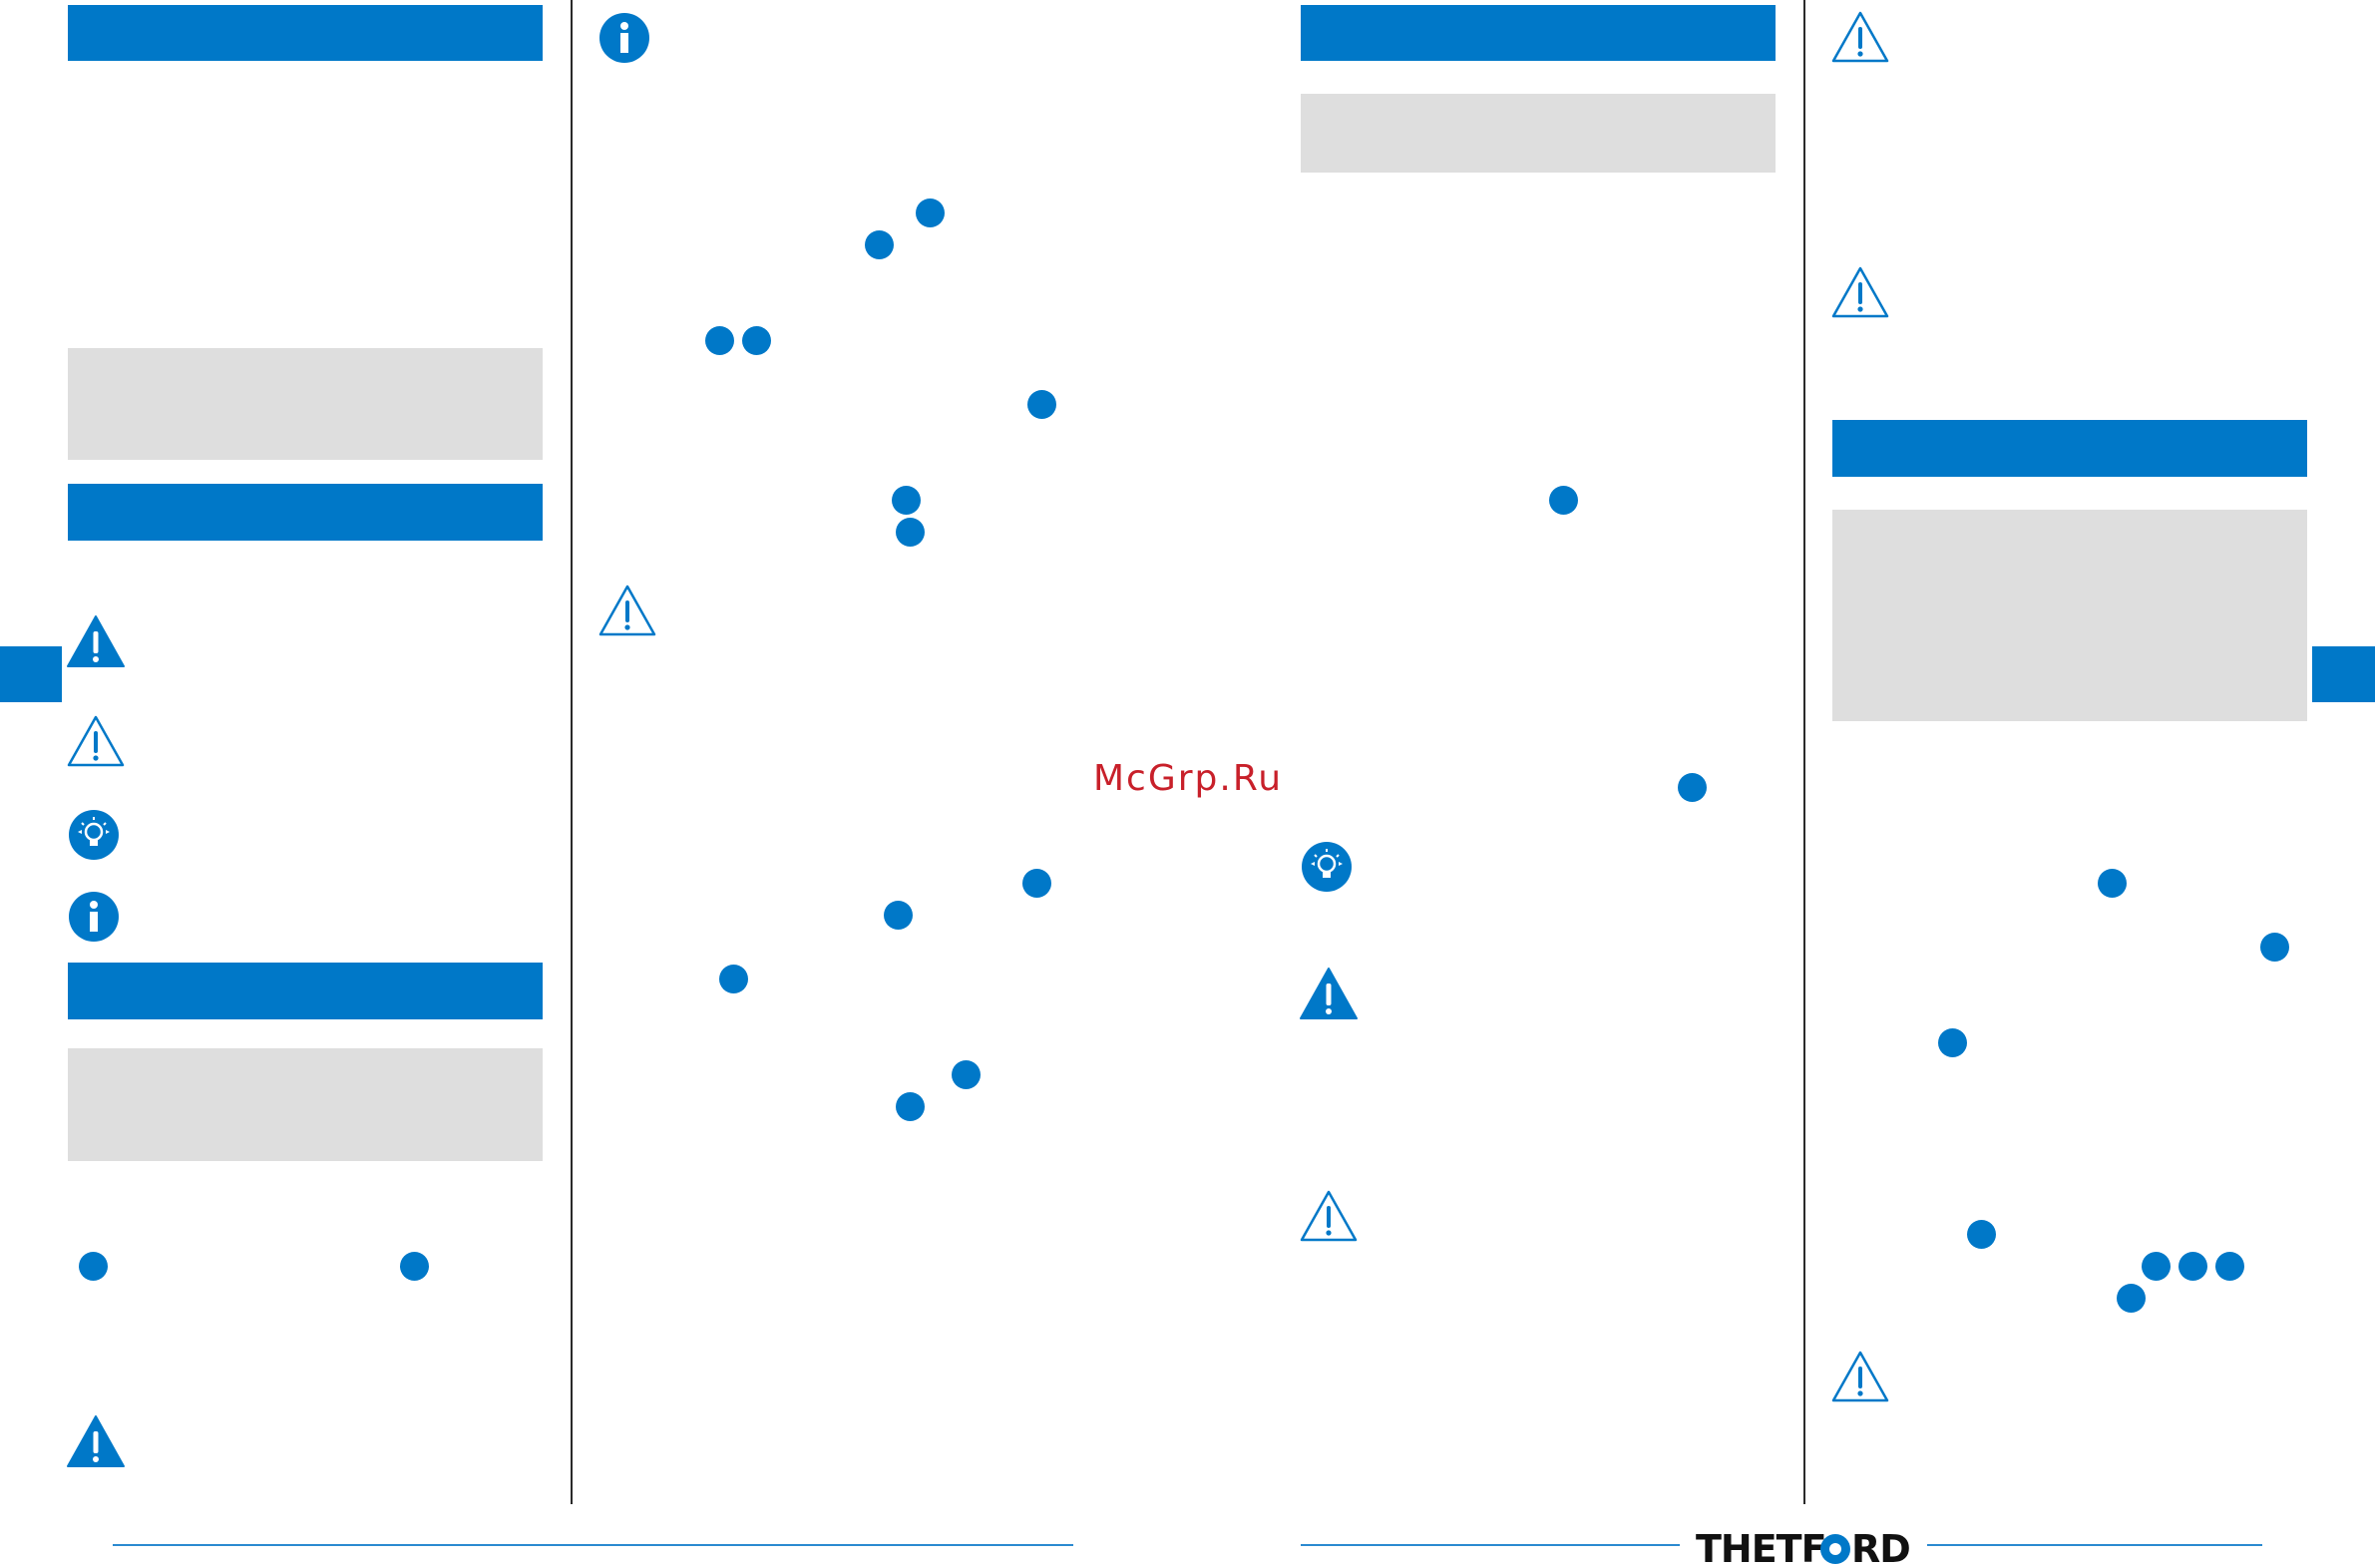 Image resolution: width=2375 pixels, height=1568 pixels. Describe the element at coordinates (31, 674) in the screenshot. I see `side-tab-left` at that location.